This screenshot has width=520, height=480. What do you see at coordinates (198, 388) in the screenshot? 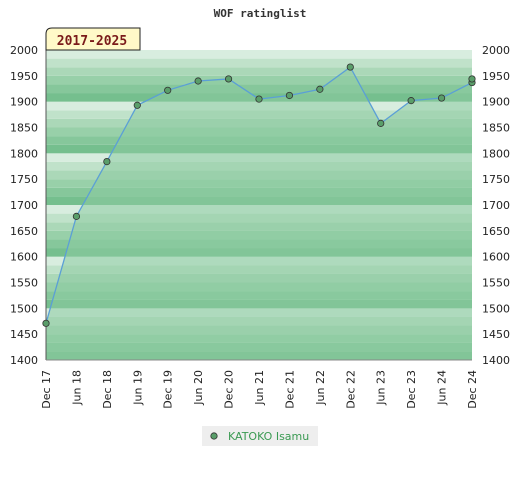
I see `x-tick-label: Jun 20` at bounding box center [198, 388].